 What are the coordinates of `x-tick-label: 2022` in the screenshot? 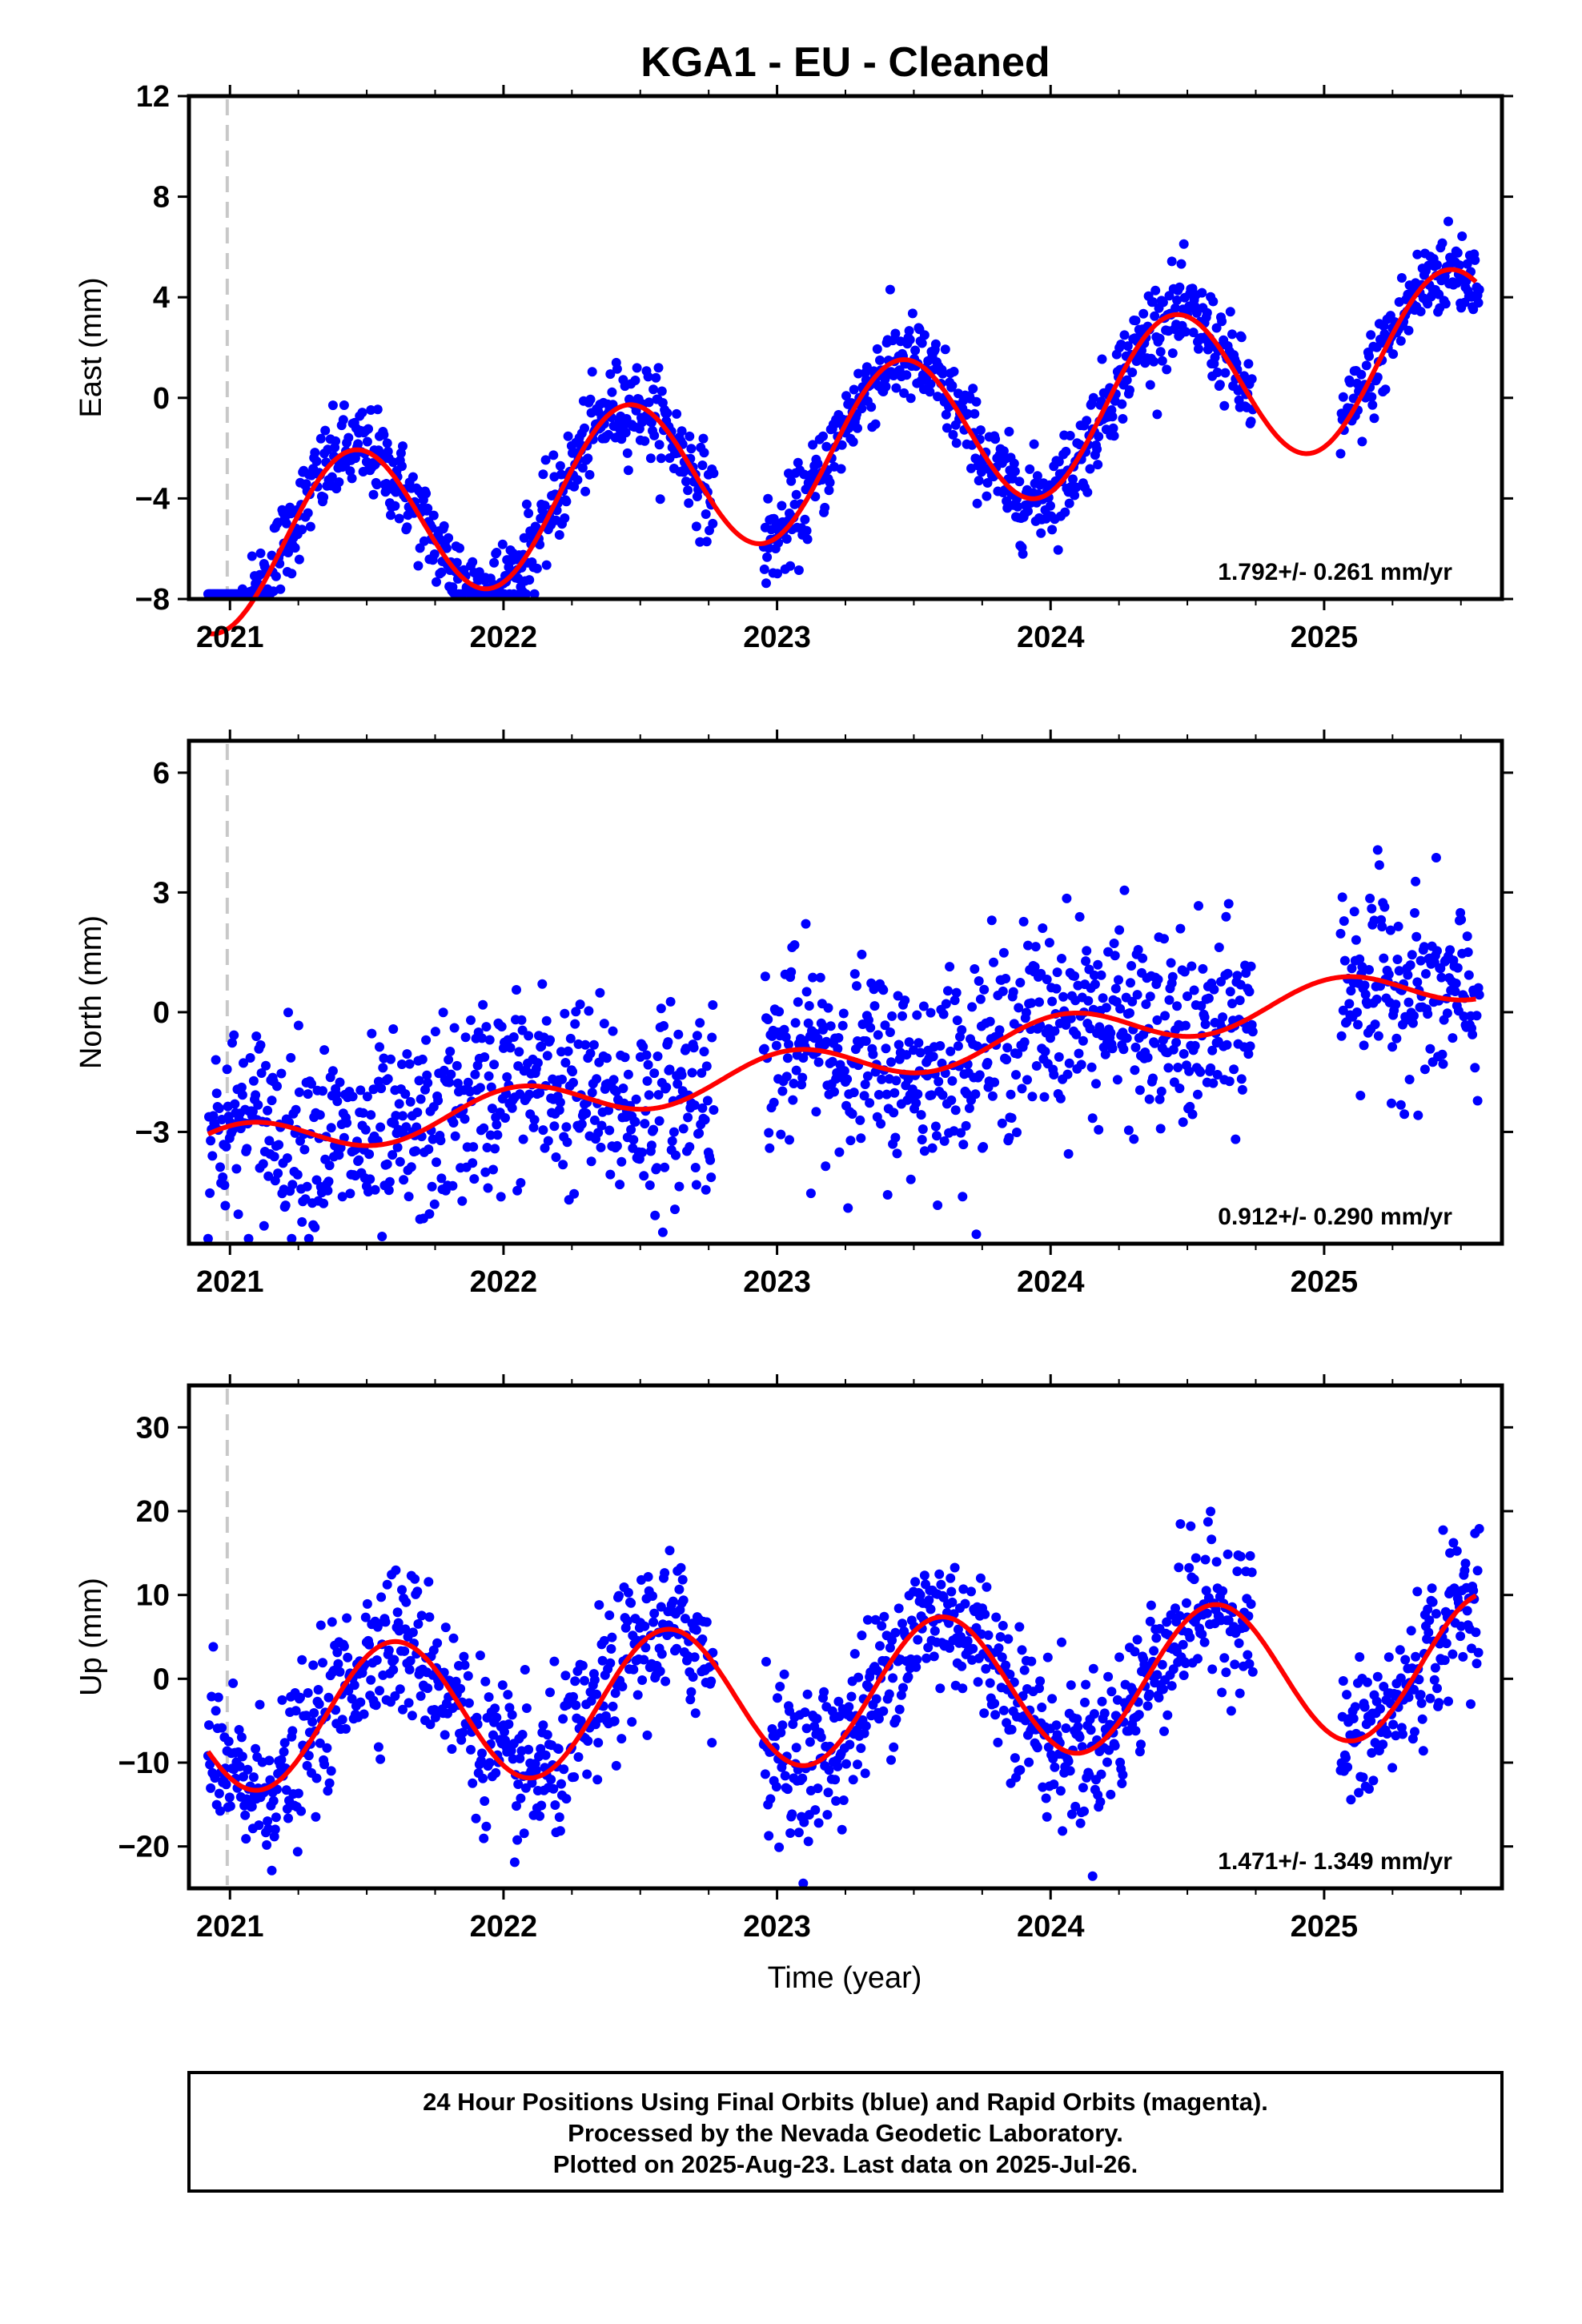 It's located at (504, 1282).